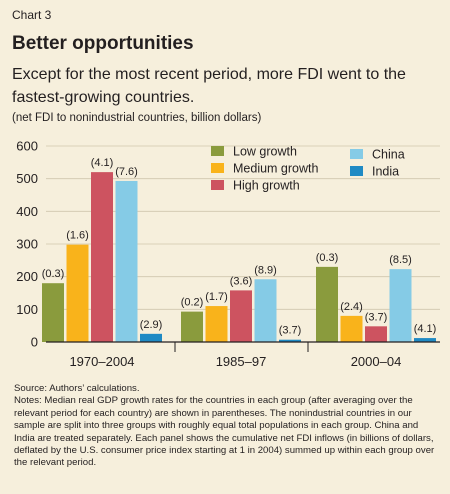  Describe the element at coordinates (27, 309) in the screenshot. I see `y-tick-label: 100` at that location.